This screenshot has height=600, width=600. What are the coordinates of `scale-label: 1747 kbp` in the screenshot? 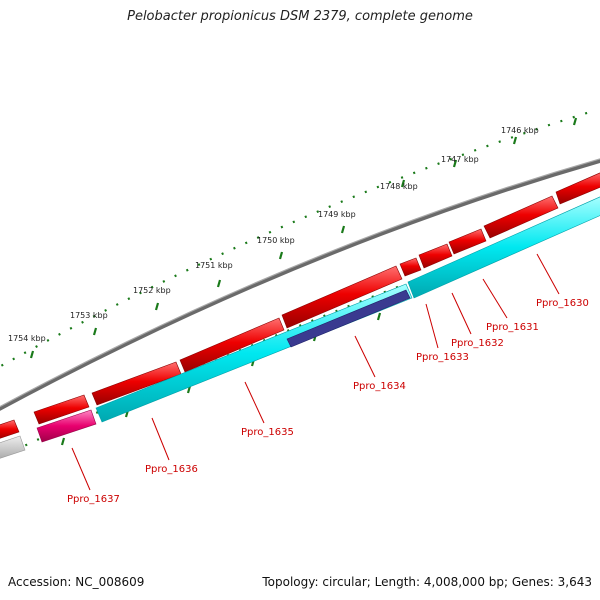 It's located at (460, 159).